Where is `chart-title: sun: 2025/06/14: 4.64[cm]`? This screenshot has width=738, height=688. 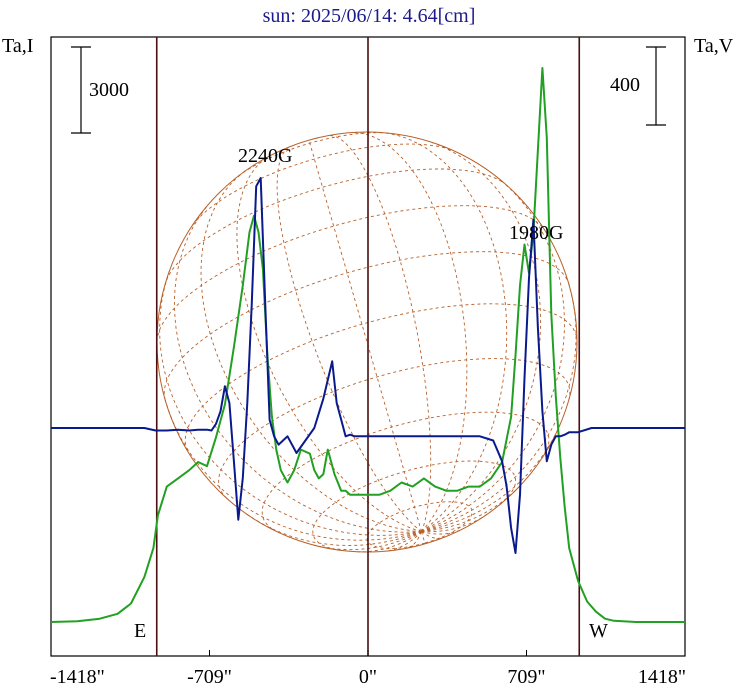
chart-title: sun: 2025/06/14: 4.64[cm] is located at coordinates (369, 16).